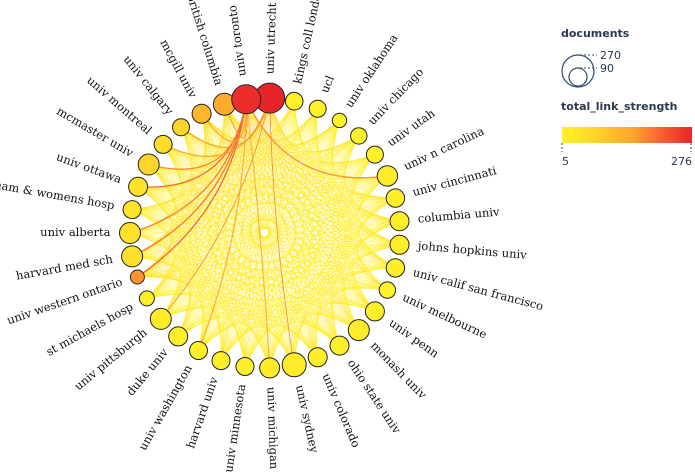 The width and height of the screenshot is (695, 476). I want to click on node-label: ucl, so click(327, 84).